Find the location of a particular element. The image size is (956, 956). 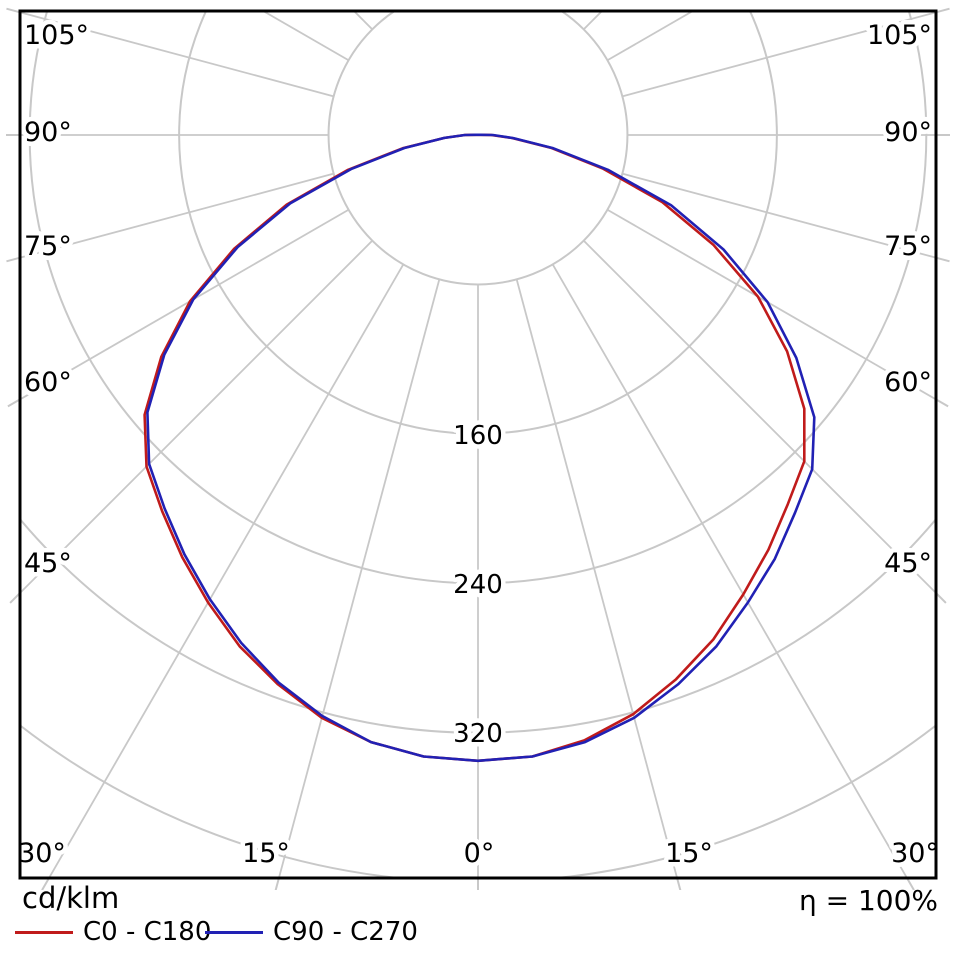

grid-ray--150 is located at coordinates (201, 3).